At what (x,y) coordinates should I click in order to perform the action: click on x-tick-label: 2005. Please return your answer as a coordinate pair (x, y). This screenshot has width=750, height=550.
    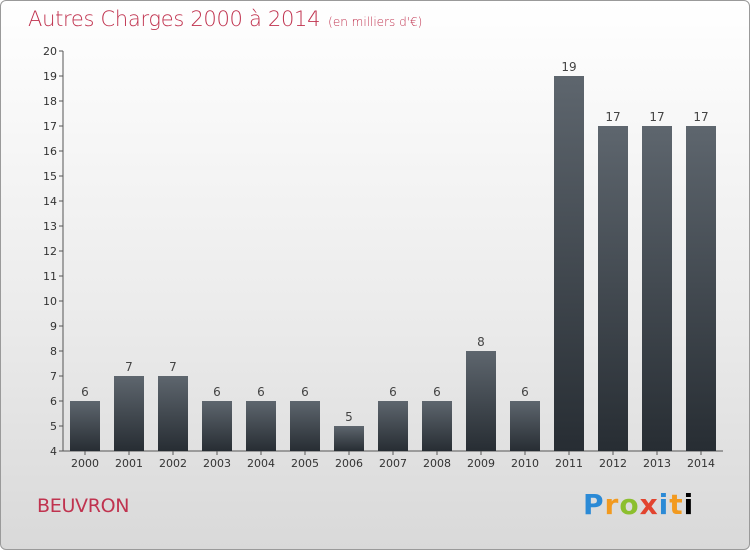
    Looking at the image, I should click on (305, 463).